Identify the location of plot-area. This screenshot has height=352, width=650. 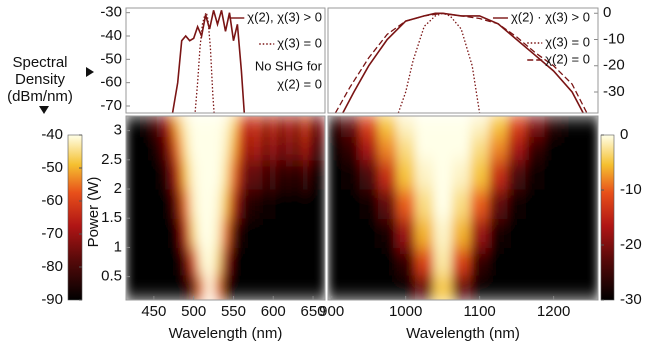
(461, 62).